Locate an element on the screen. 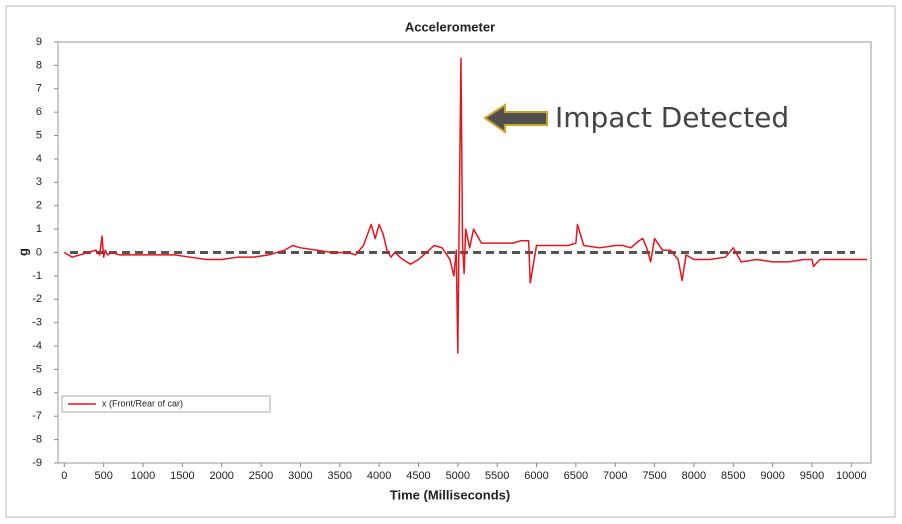 This screenshot has width=902, height=524. y-tick-label: 2 is located at coordinates (39, 206).